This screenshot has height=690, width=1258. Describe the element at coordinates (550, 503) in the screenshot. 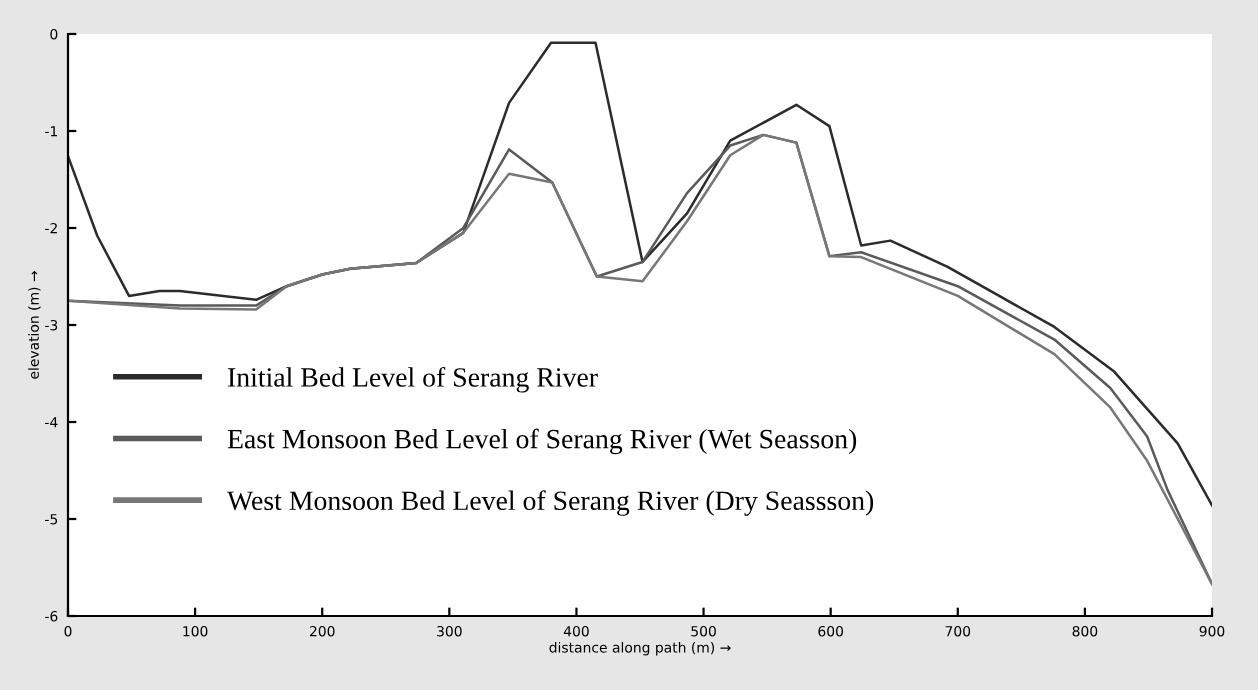

I see `legend-label: West Monsoon Bed Level of Serang River (Dry Seassson)` at that location.